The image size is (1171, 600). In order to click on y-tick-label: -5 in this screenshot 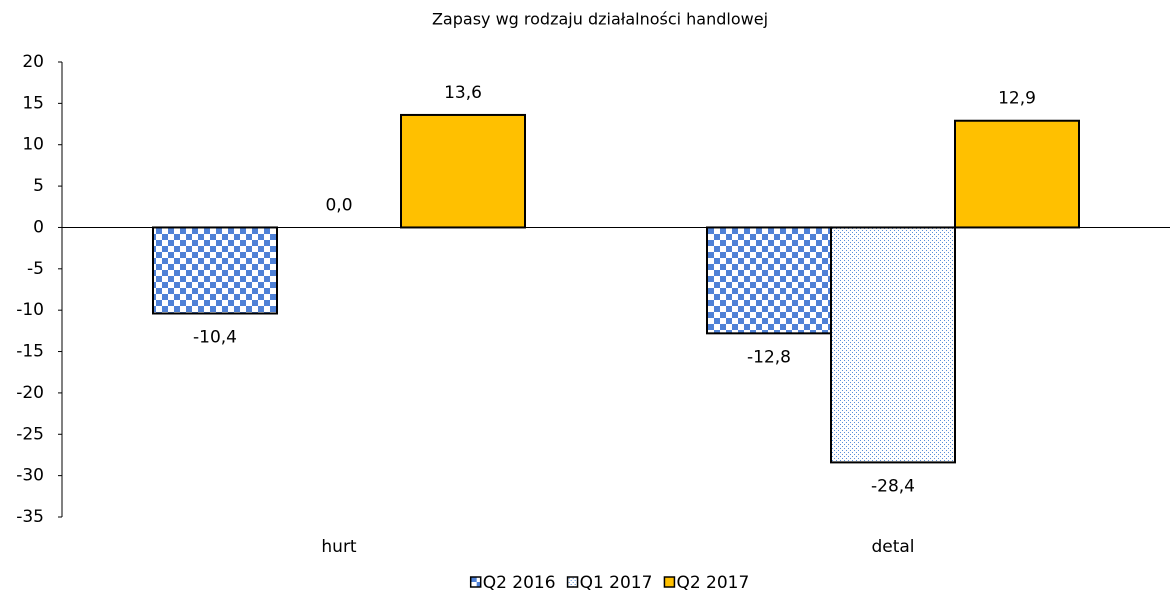, I will do `click(35, 269)`.